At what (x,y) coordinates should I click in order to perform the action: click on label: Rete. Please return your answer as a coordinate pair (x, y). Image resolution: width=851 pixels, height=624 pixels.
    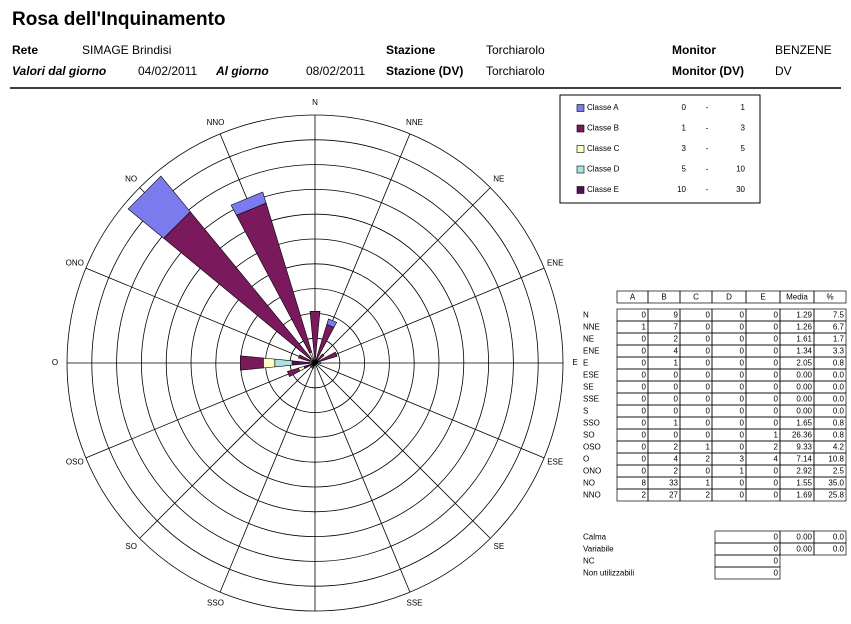
    Looking at the image, I should click on (25, 50).